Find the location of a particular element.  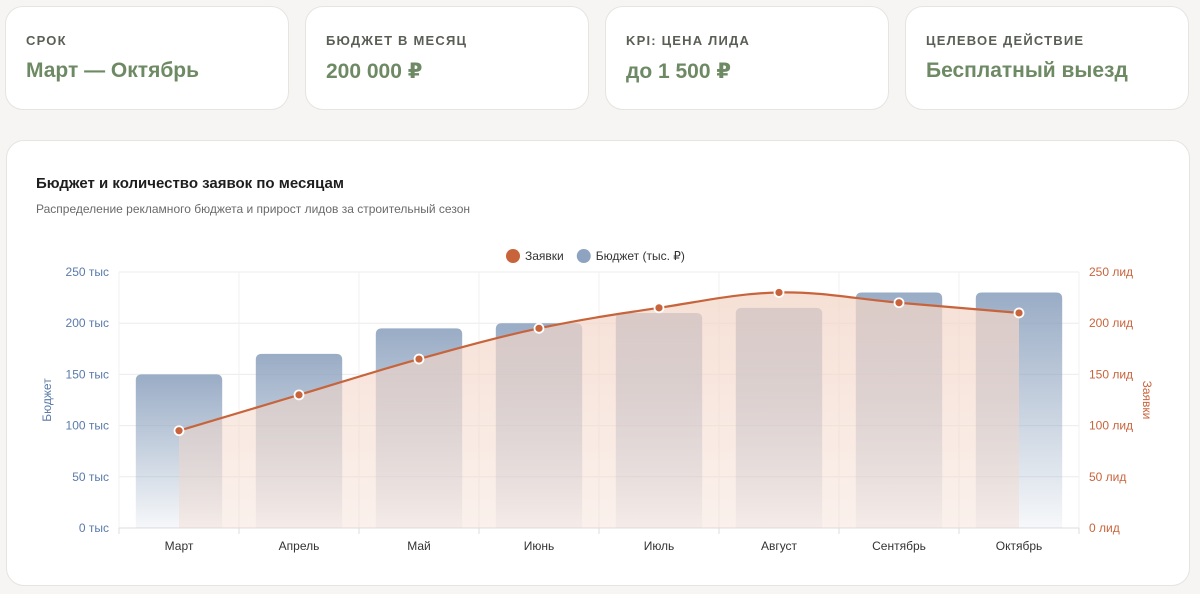

y-left-axis-title: Бюджет is located at coordinates (47, 400).